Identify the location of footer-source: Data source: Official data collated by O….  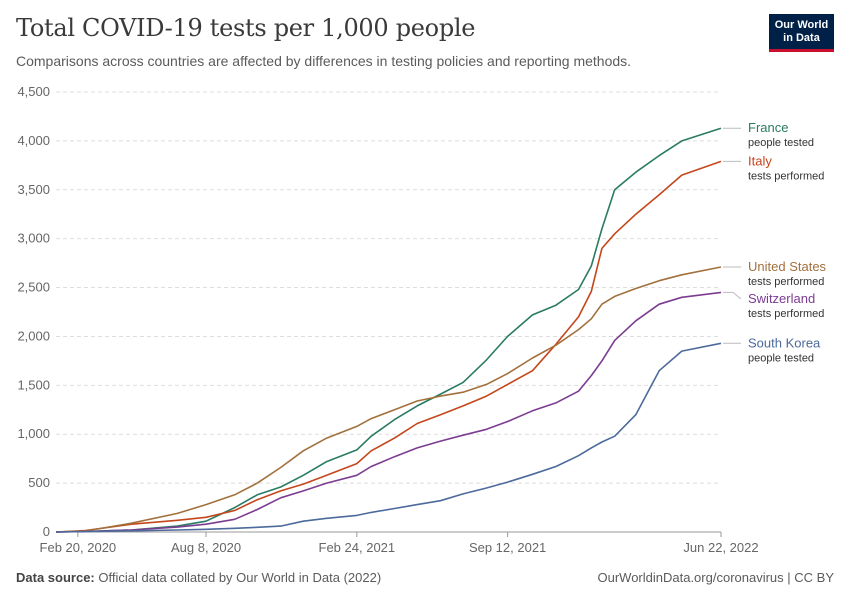
(198, 577).